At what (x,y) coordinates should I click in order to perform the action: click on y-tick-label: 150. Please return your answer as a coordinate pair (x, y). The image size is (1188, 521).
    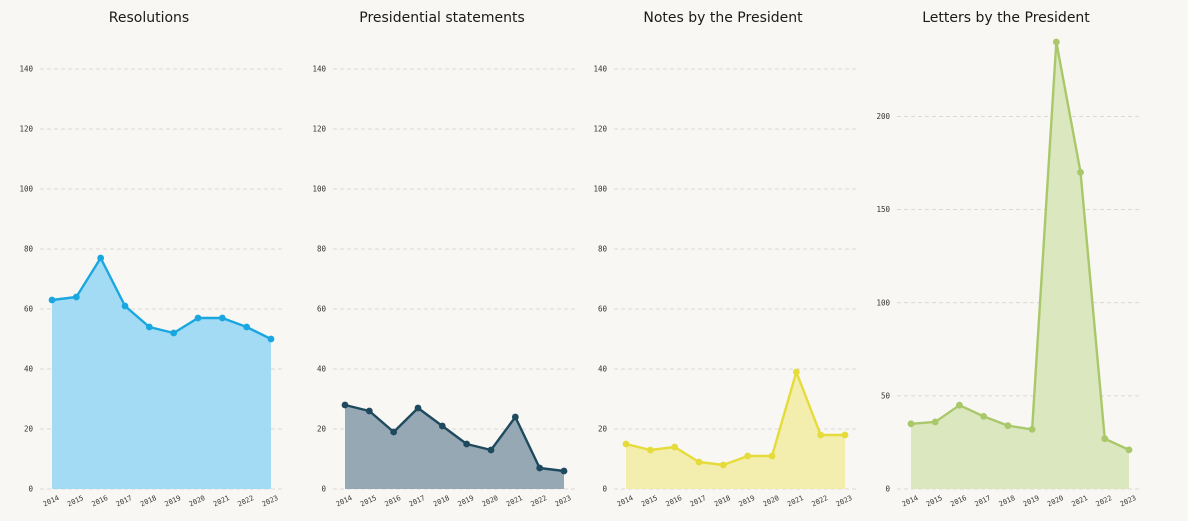
    Looking at the image, I should click on (883, 209).